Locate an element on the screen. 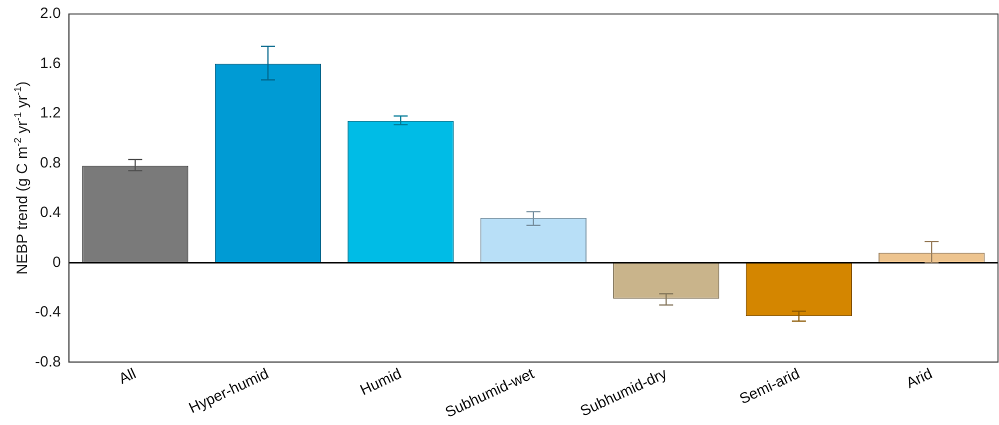  x-tick-label: All is located at coordinates (127, 376).